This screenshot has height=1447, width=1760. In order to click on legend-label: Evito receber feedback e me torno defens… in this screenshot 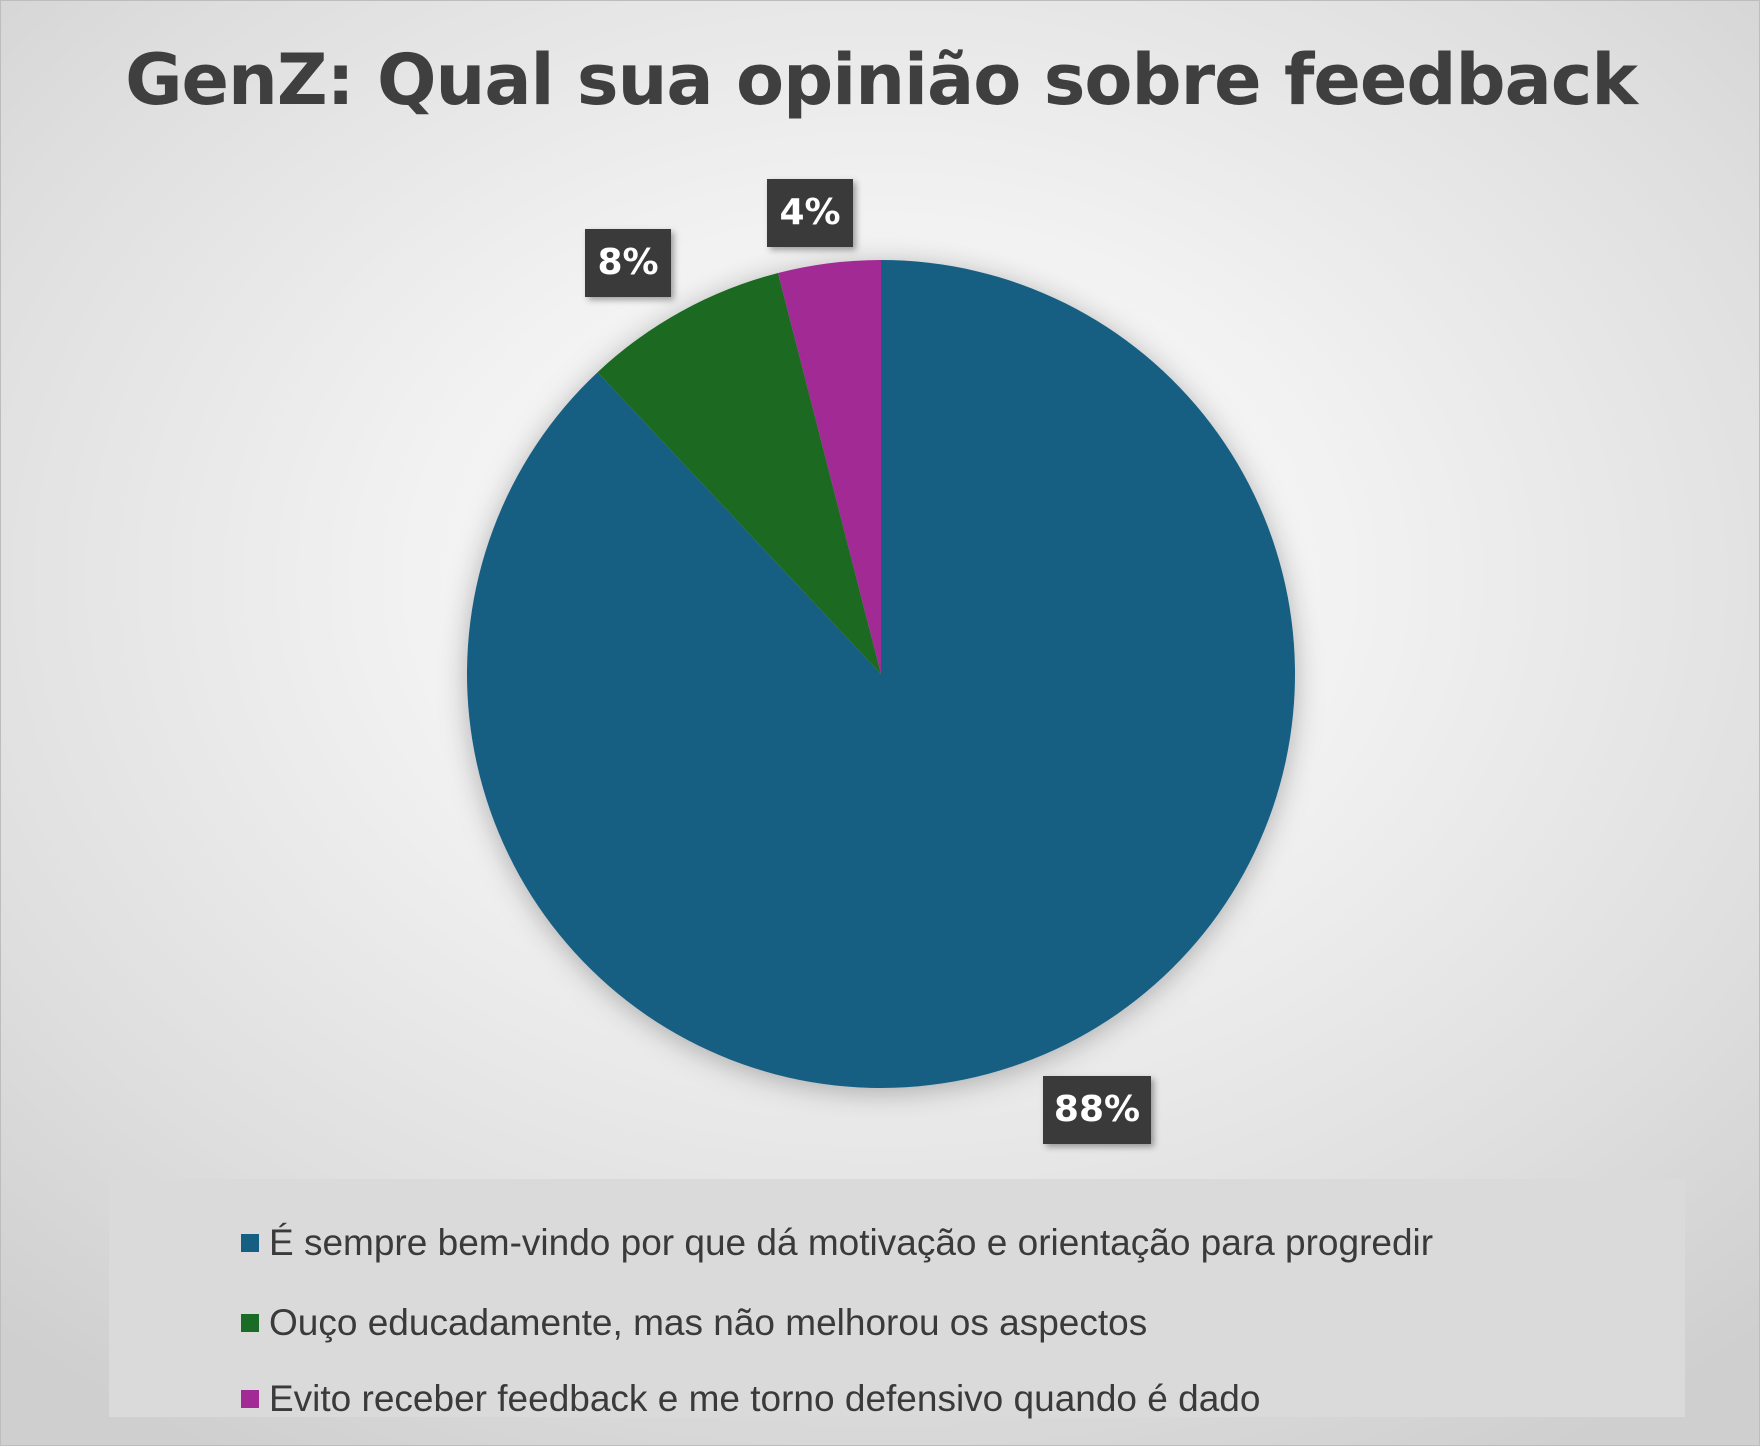, I will do `click(765, 1398)`.